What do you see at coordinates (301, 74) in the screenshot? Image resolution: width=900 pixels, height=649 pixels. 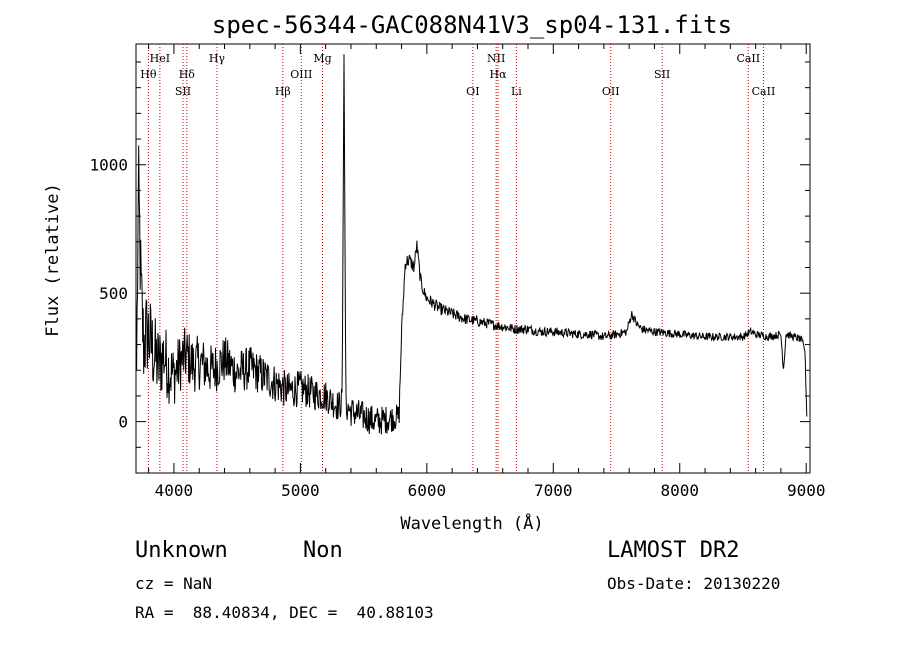 I see `spectral-line-label: OIII` at bounding box center [301, 74].